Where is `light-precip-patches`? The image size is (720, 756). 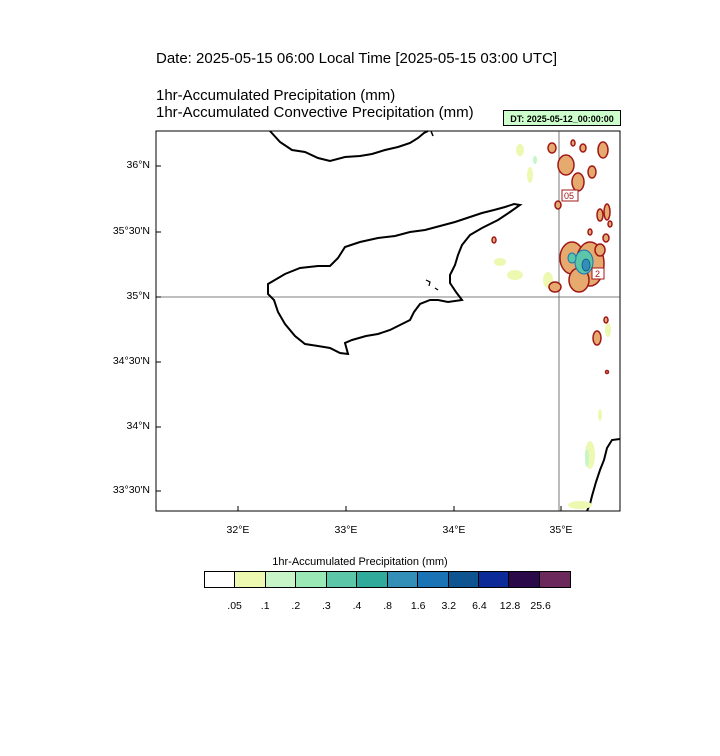
light-precip-patches is located at coordinates (552, 326).